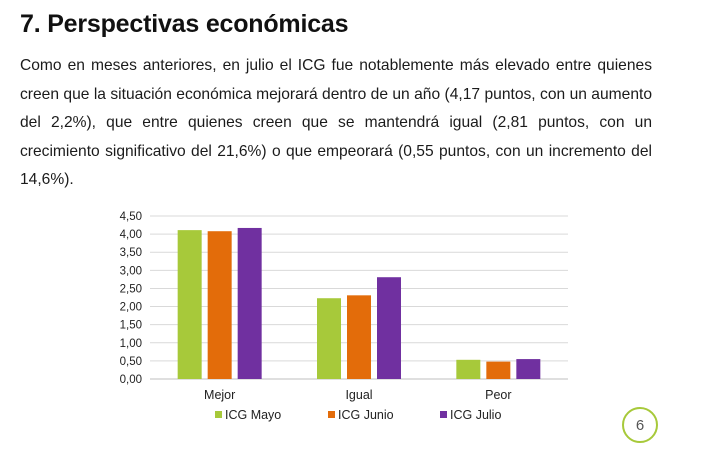 This screenshot has height=455, width=701. I want to click on category-label: Igual, so click(358, 395).